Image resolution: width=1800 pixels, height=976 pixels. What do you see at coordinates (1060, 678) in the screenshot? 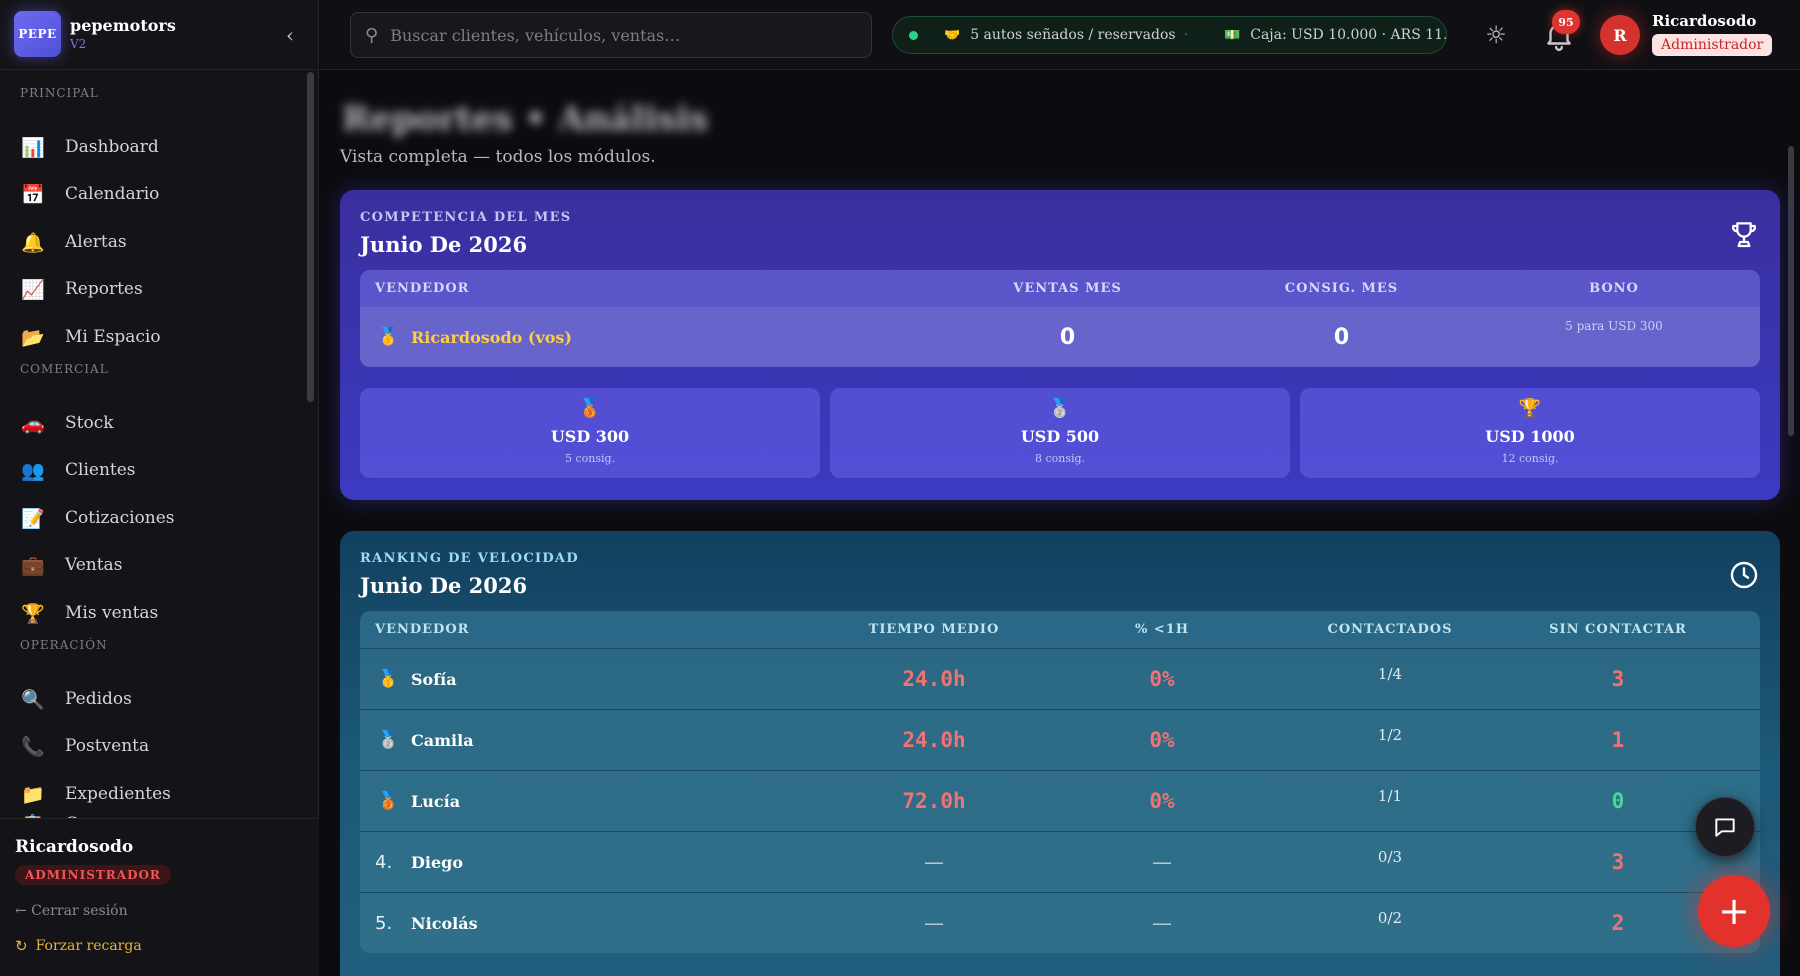
I see `table-row: 🥇 Sofía 24.0h 0% 1/4 3` at bounding box center [1060, 678].